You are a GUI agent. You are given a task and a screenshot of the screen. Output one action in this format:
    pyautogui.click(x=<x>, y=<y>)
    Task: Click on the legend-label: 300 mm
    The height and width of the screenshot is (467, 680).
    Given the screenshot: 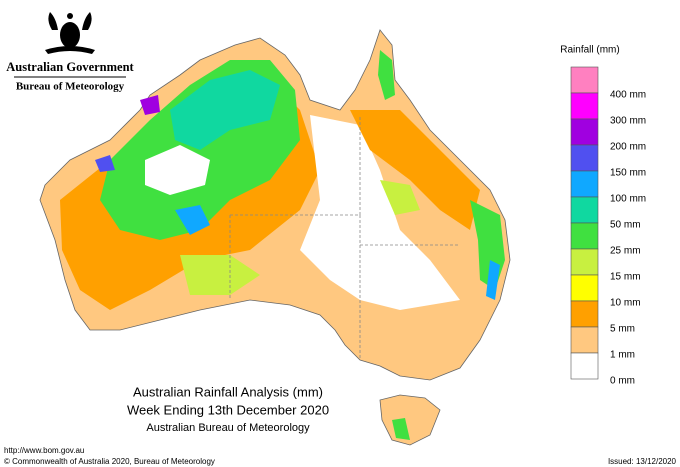 What is the action you would take?
    pyautogui.click(x=628, y=121)
    